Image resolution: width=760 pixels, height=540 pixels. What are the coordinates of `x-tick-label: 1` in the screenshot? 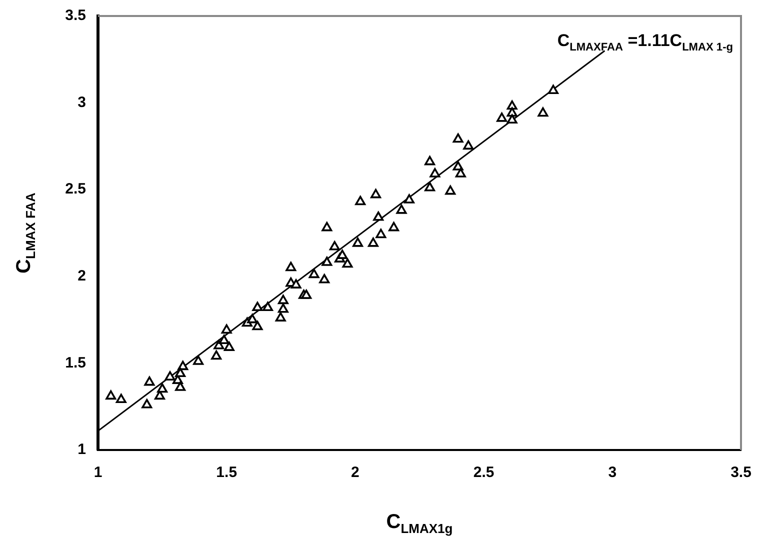 It's located at (98, 473).